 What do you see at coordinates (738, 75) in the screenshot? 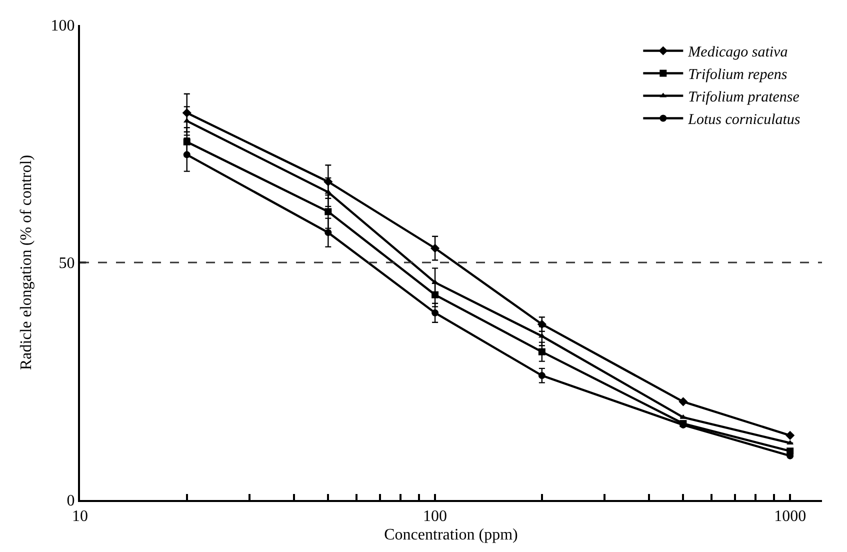
I see `legend-label: Trifolium repens` at bounding box center [738, 75].